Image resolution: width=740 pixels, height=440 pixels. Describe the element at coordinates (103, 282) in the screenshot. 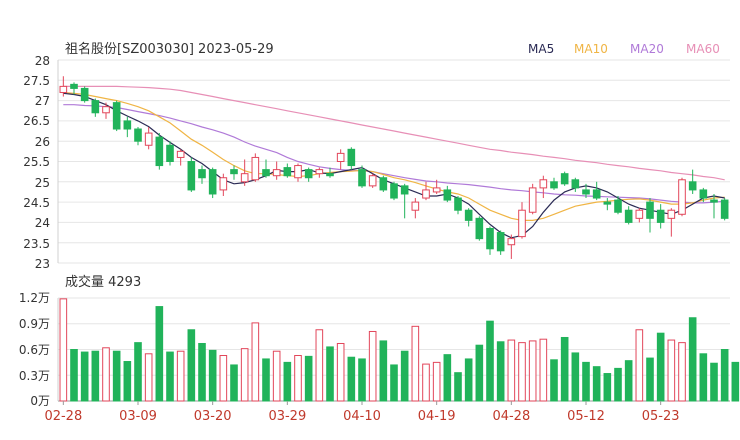

I see `volume-chart-title: 成交量 4293` at that location.